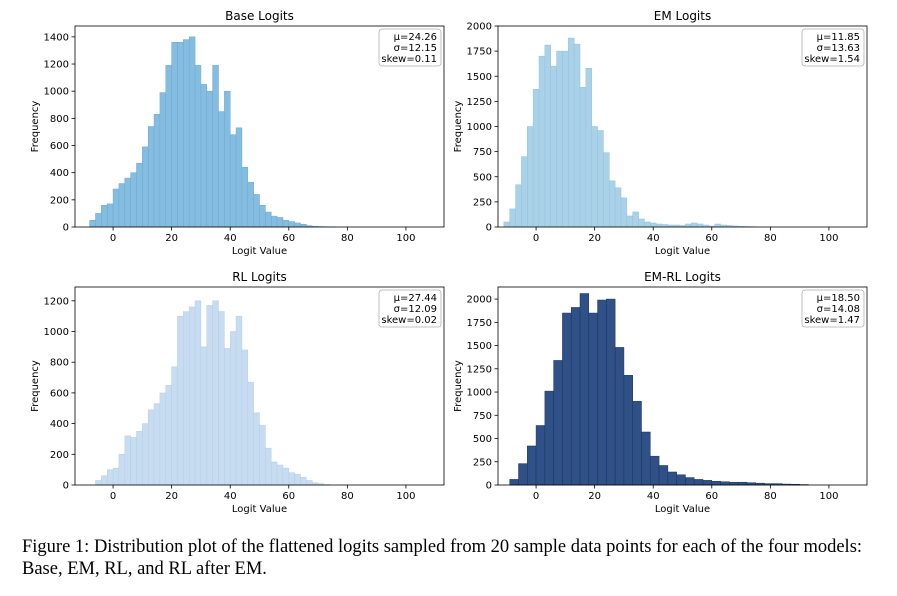  What do you see at coordinates (682, 16) in the screenshot?
I see `chart-title: EM Logits` at bounding box center [682, 16].